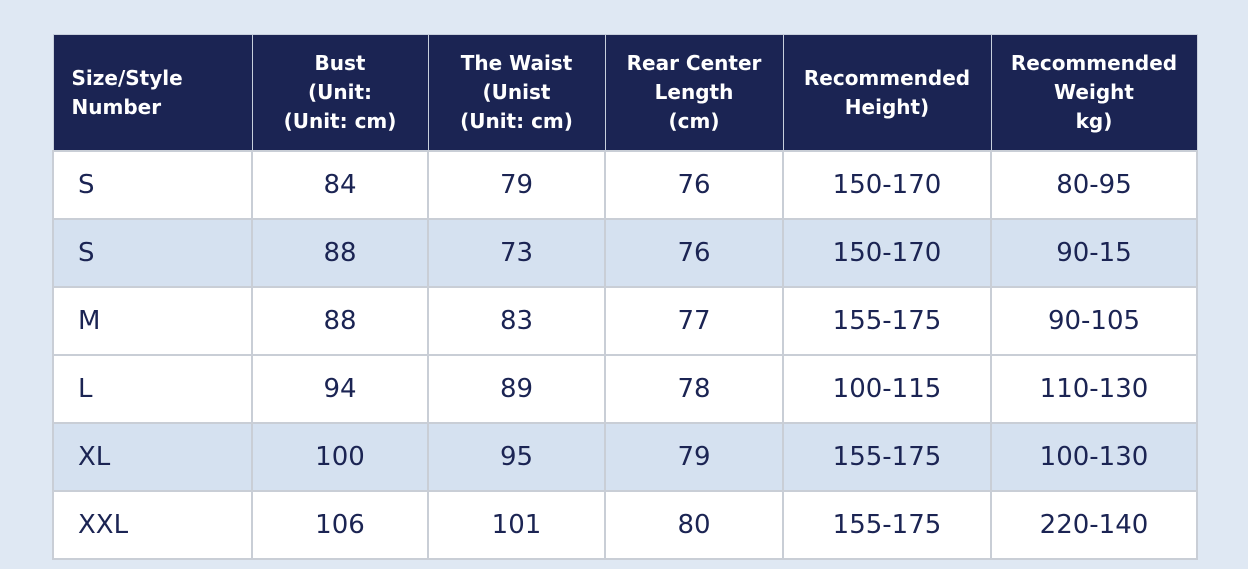 The width and height of the screenshot is (1248, 569). I want to click on value-cell: 90-15, so click(1094, 253).